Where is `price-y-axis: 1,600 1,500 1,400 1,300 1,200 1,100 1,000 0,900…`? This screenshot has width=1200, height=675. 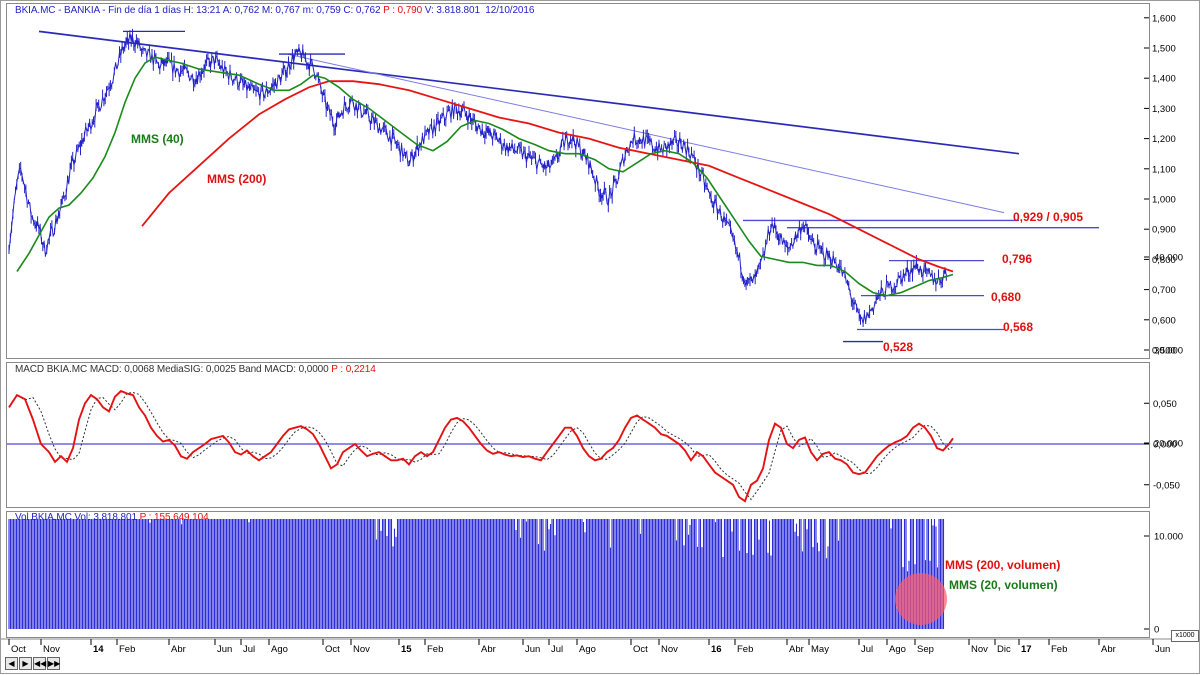
price-y-axis: 1,600 1,500 1,400 1,300 1,200 1,100 1,000 0,900… is located at coordinates (1160, 185).